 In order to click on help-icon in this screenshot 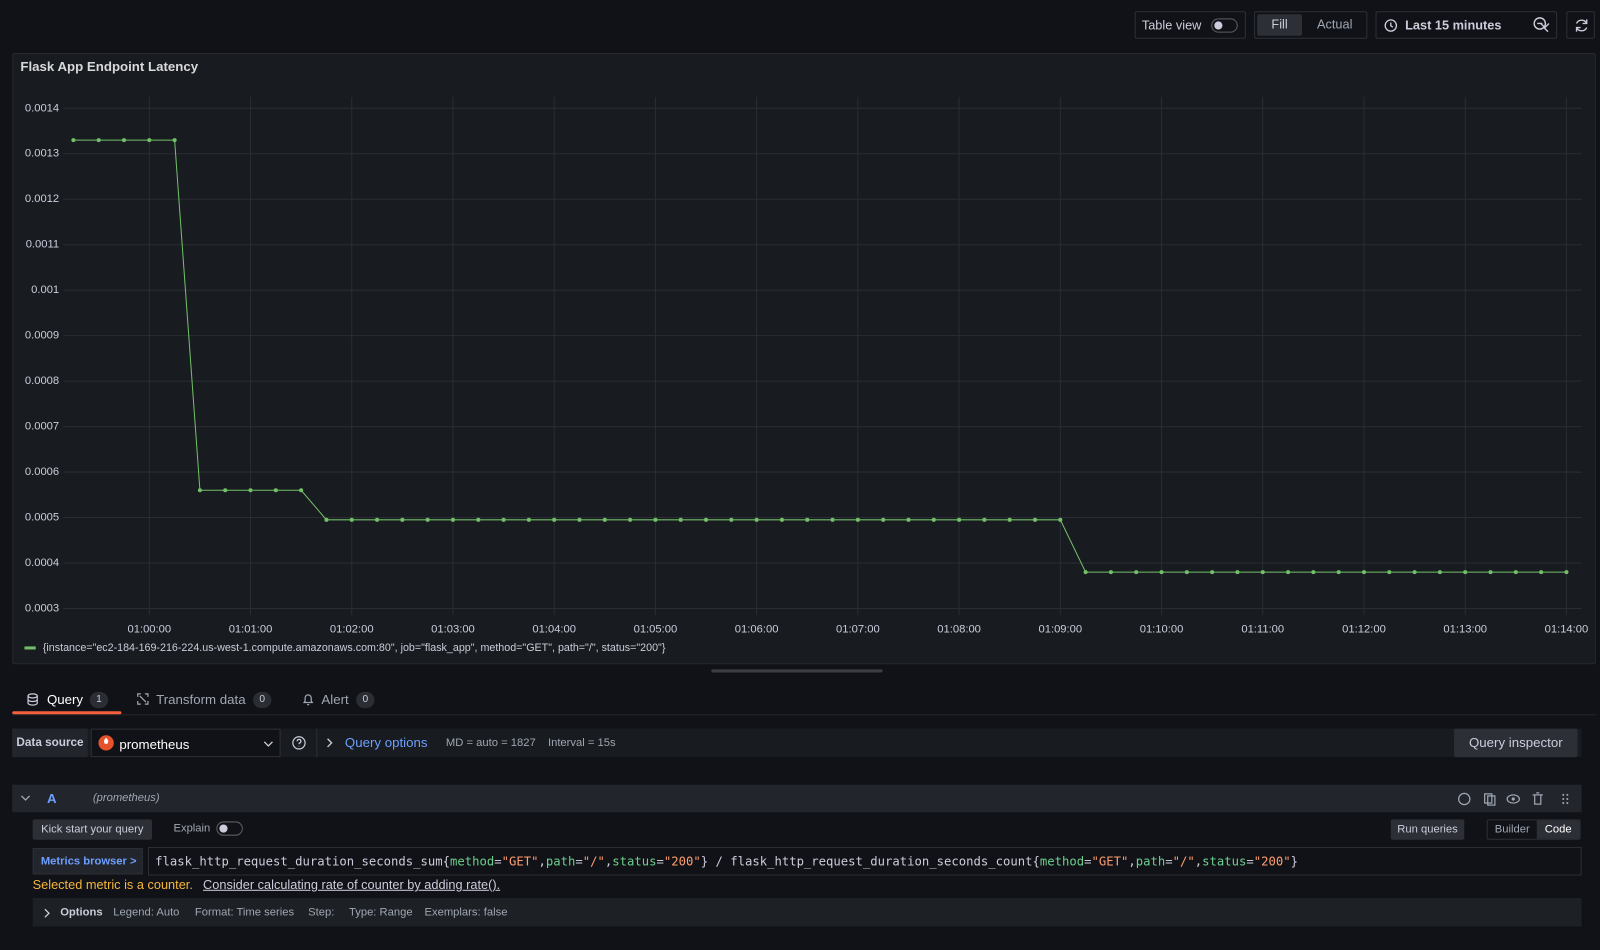, I will do `click(299, 743)`.